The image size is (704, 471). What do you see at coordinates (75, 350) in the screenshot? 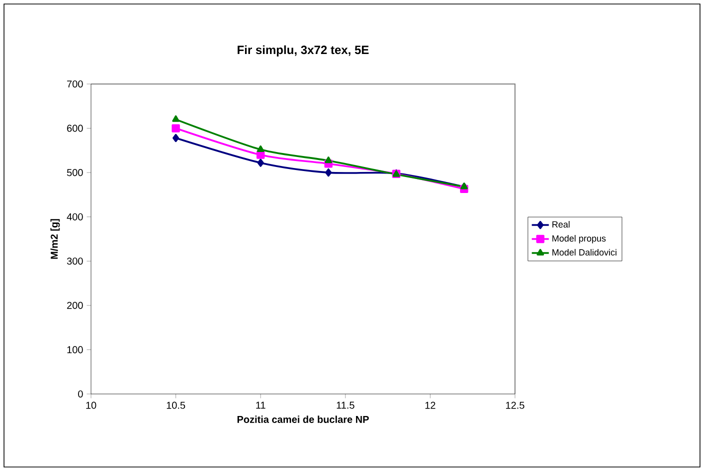
I see `y-tick-label: 100` at bounding box center [75, 350].